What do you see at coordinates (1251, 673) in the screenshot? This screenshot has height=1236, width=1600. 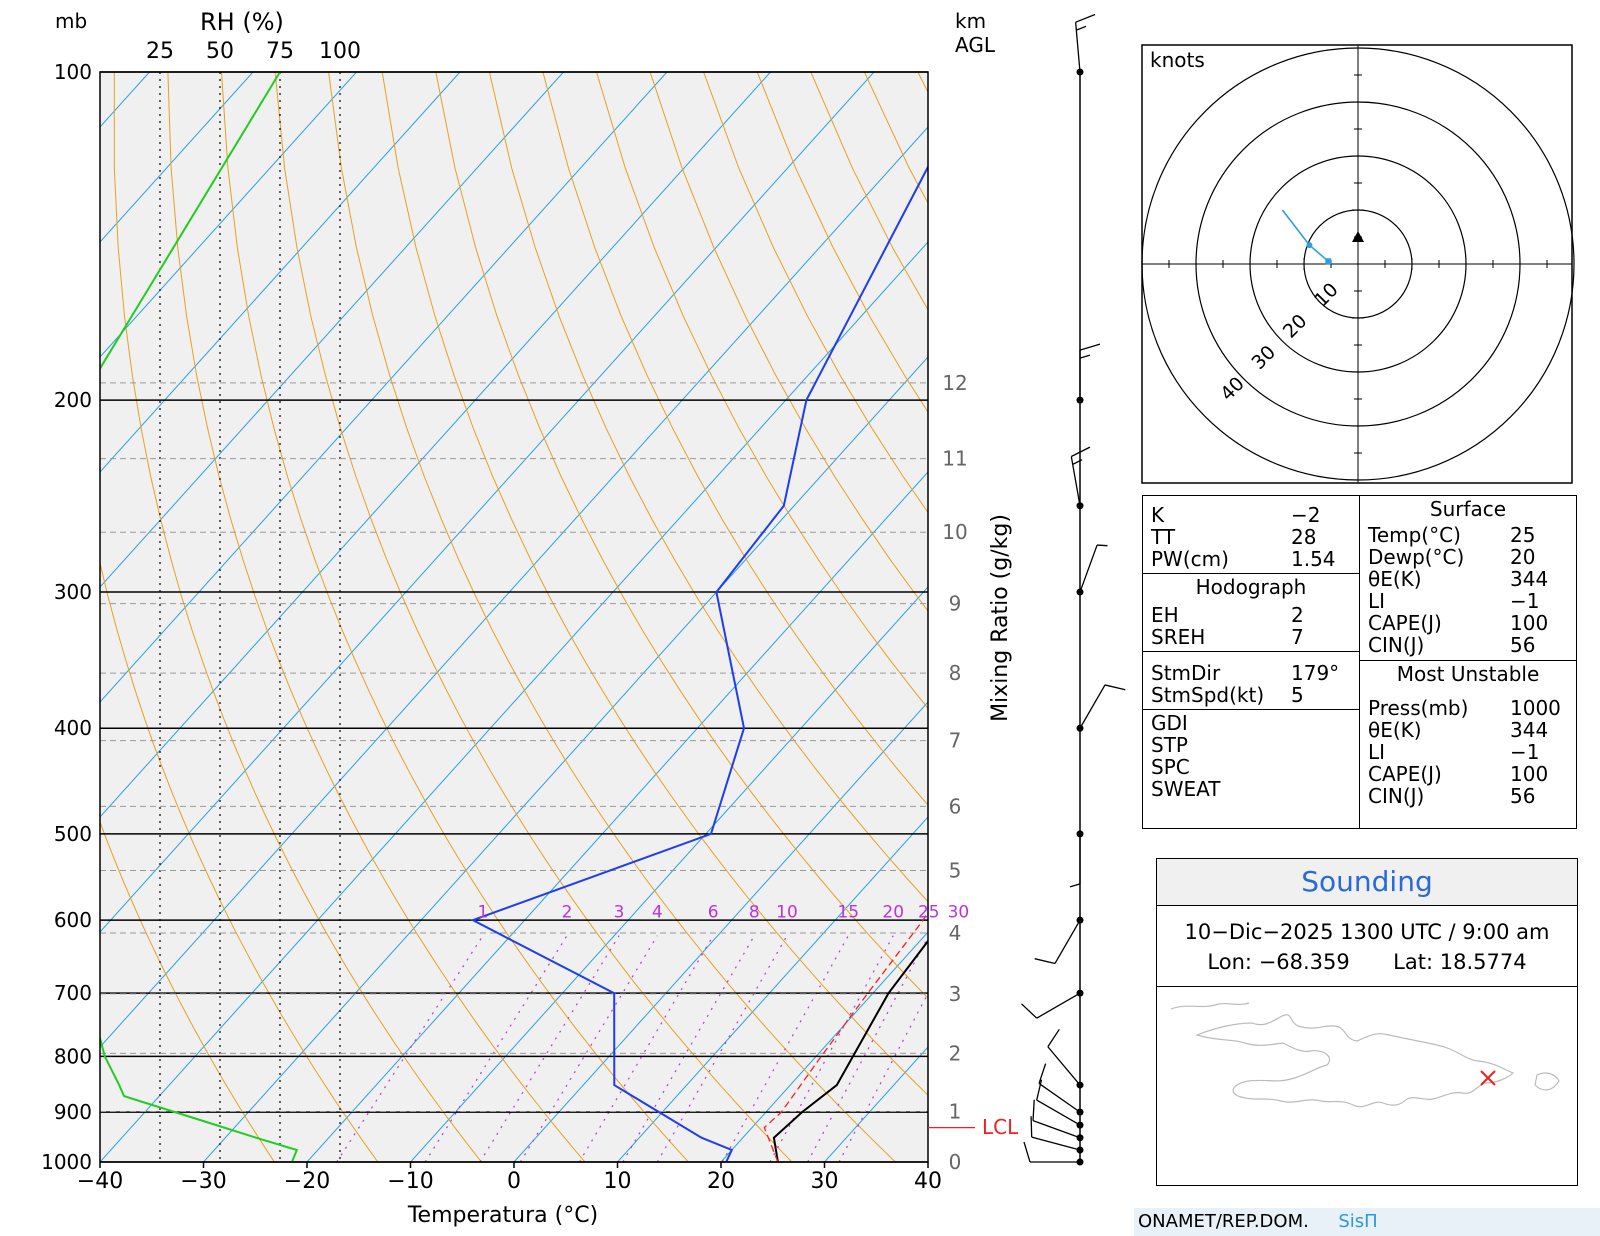 I see `stmdir-row: StmDir 179°` at bounding box center [1251, 673].